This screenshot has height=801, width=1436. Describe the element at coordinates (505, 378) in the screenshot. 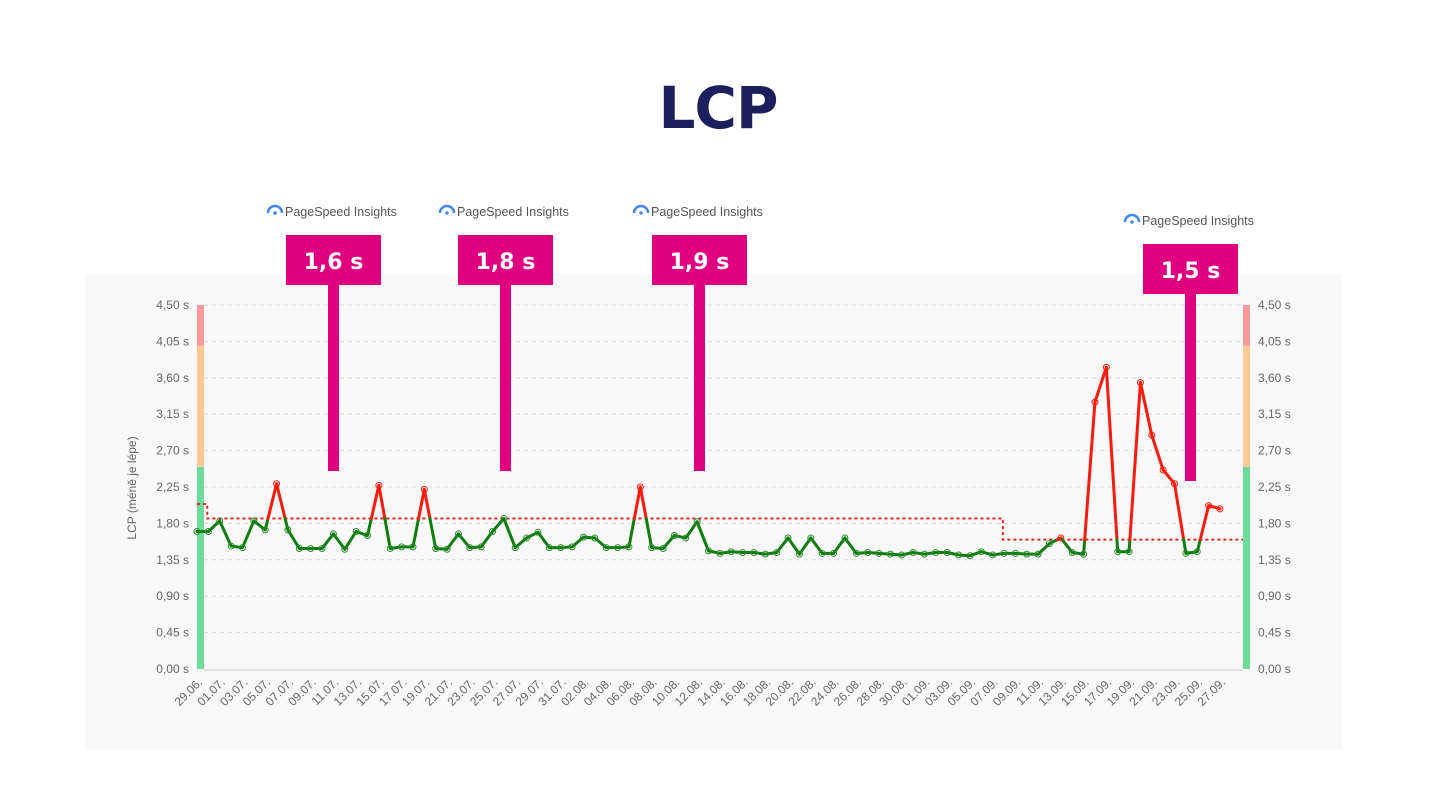

I see `annotation-stem` at that location.